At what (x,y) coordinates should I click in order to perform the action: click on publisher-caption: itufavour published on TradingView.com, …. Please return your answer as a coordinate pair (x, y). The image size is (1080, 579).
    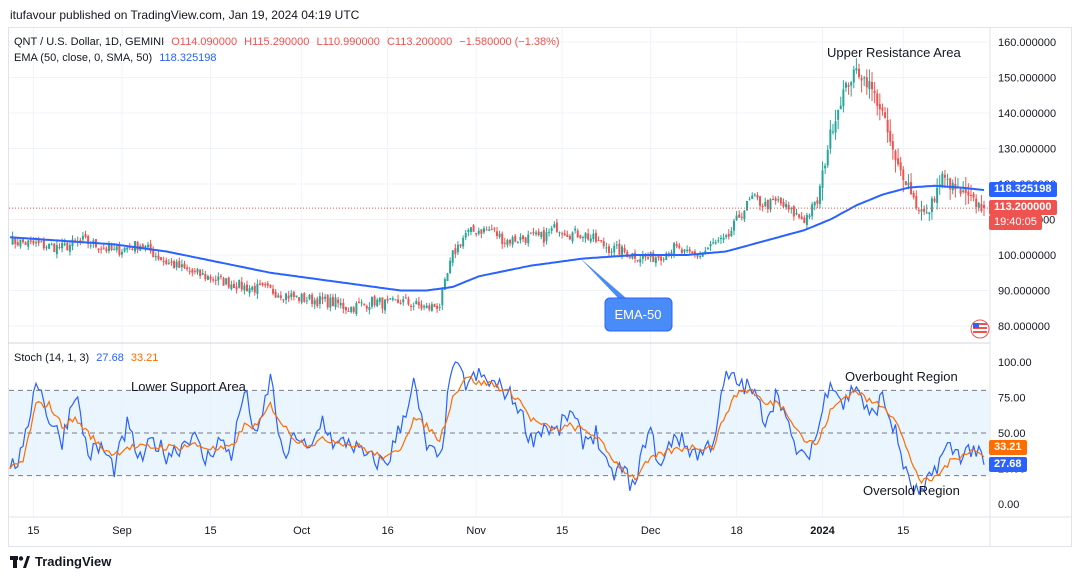
    Looking at the image, I should click on (185, 15).